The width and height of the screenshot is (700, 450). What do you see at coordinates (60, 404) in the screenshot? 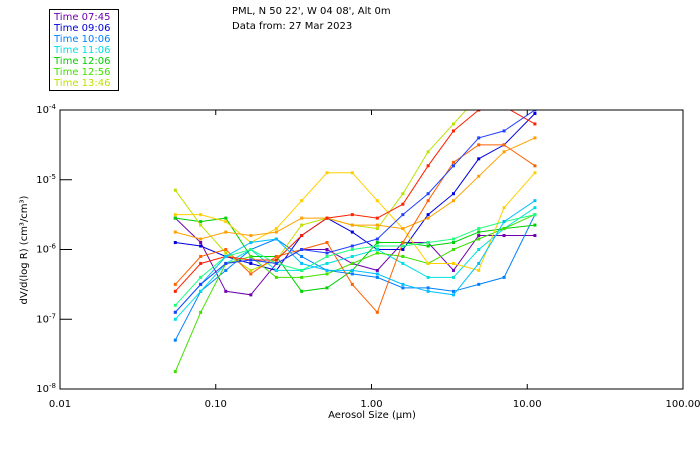
I see `x-tick-label: 0.01` at bounding box center [60, 404].